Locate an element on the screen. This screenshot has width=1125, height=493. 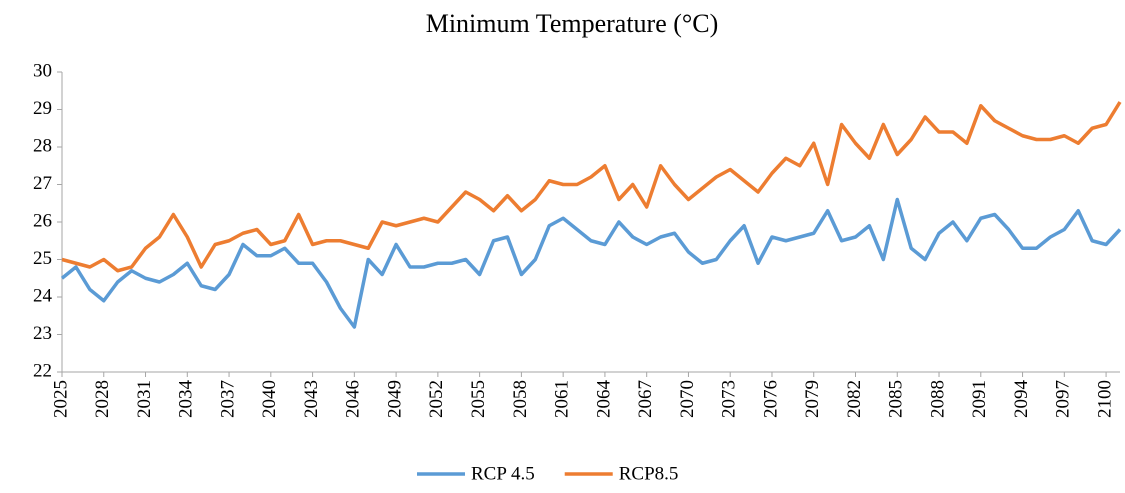
y-tick-label: 28 is located at coordinates (42, 145).